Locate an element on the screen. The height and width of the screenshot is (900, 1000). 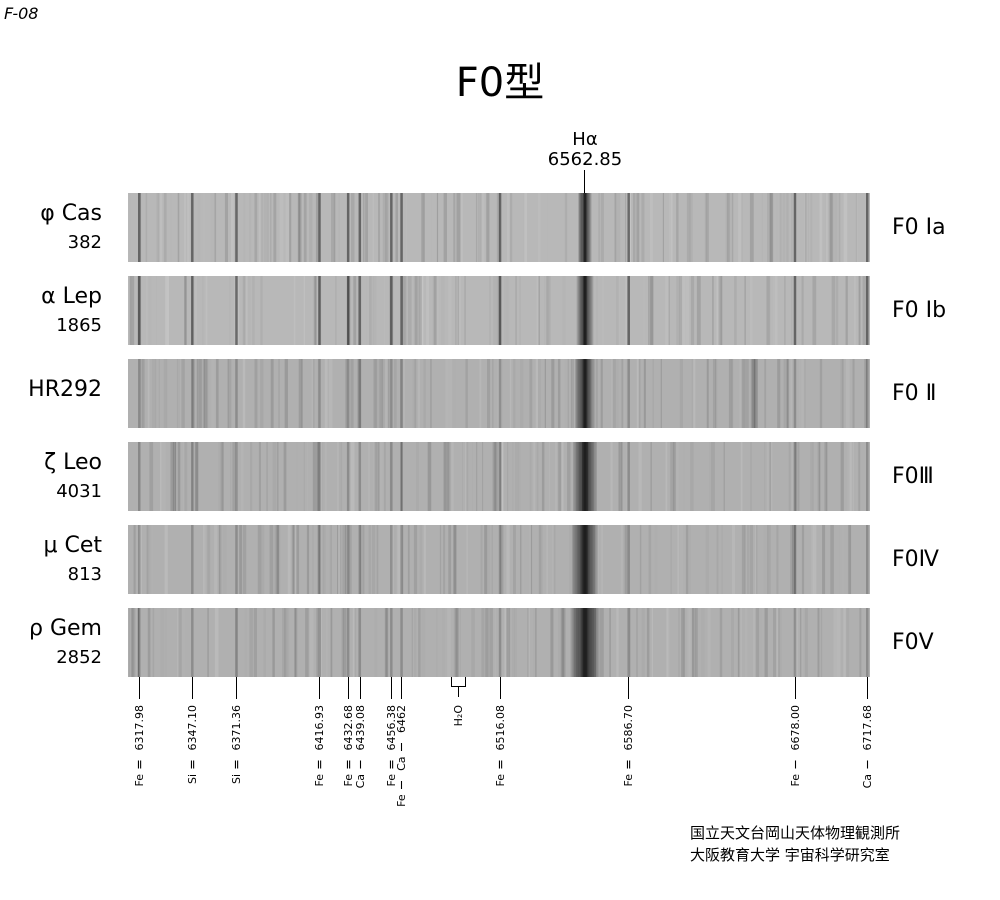
line-label: Si Ⅱ 6347.10 is located at coordinates (193, 745).